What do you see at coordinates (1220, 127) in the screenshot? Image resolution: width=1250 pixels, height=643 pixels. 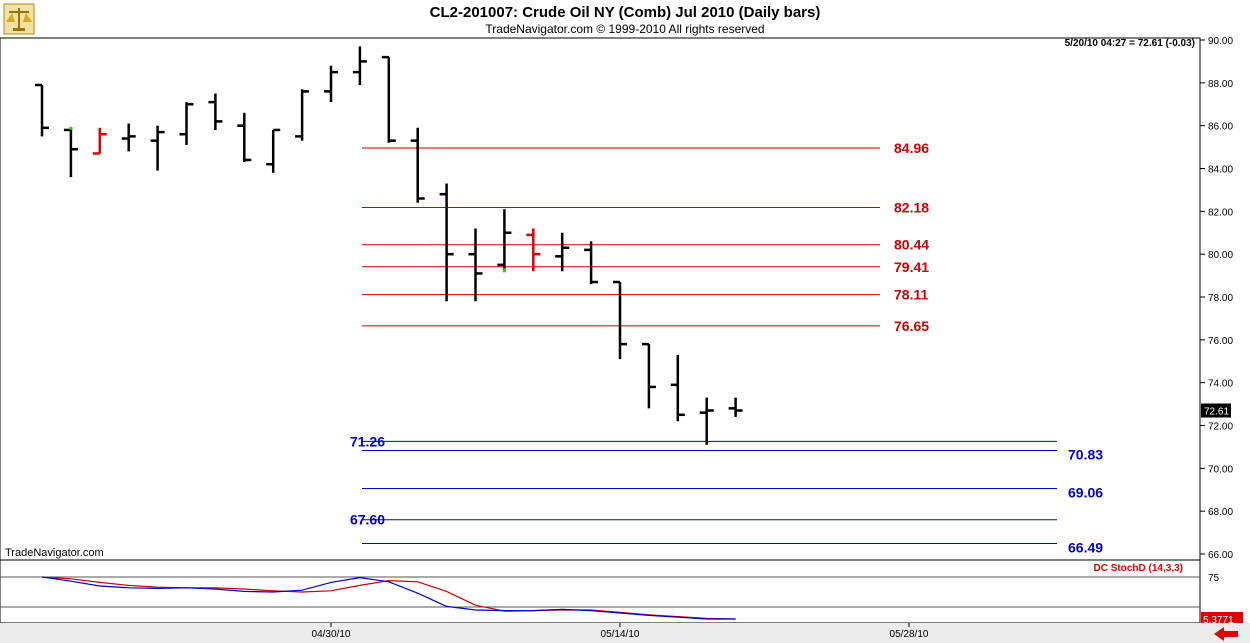 I see `price-tick-label: 86.00` at bounding box center [1220, 127].